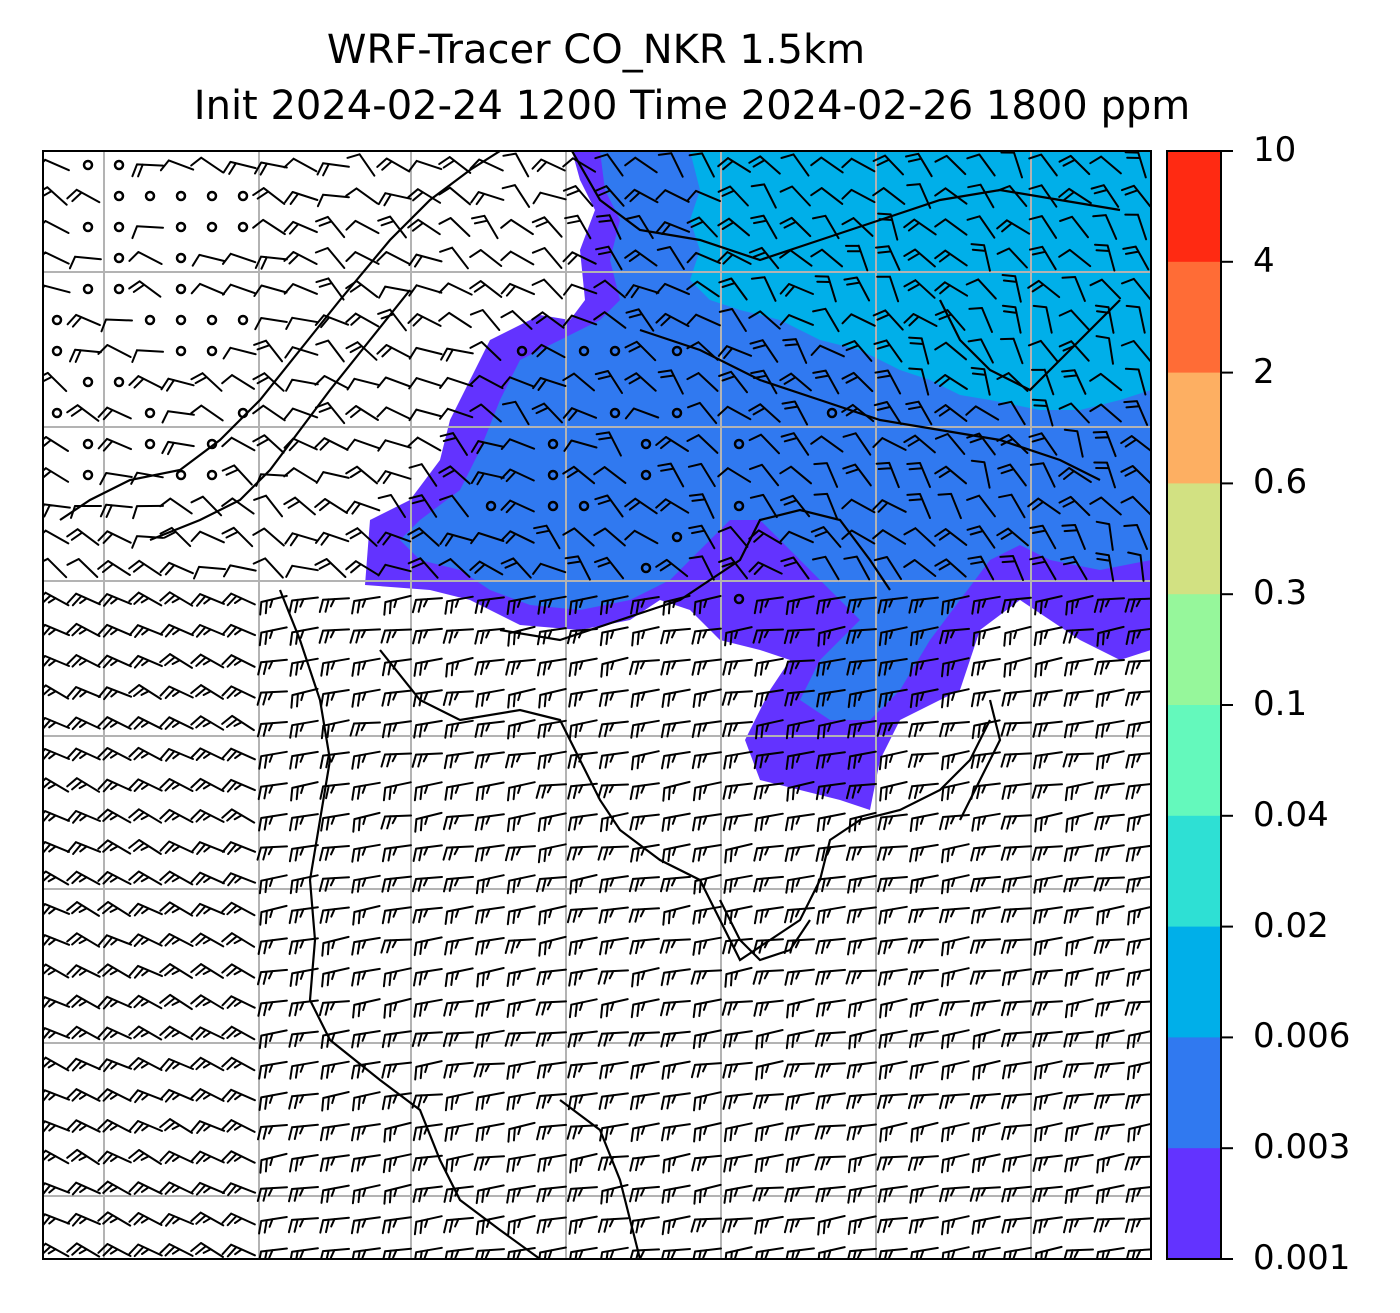 This screenshot has height=1313, width=1400. What do you see at coordinates (1264, 371) in the screenshot?
I see `colorbar-tick-label: 2` at bounding box center [1264, 371].